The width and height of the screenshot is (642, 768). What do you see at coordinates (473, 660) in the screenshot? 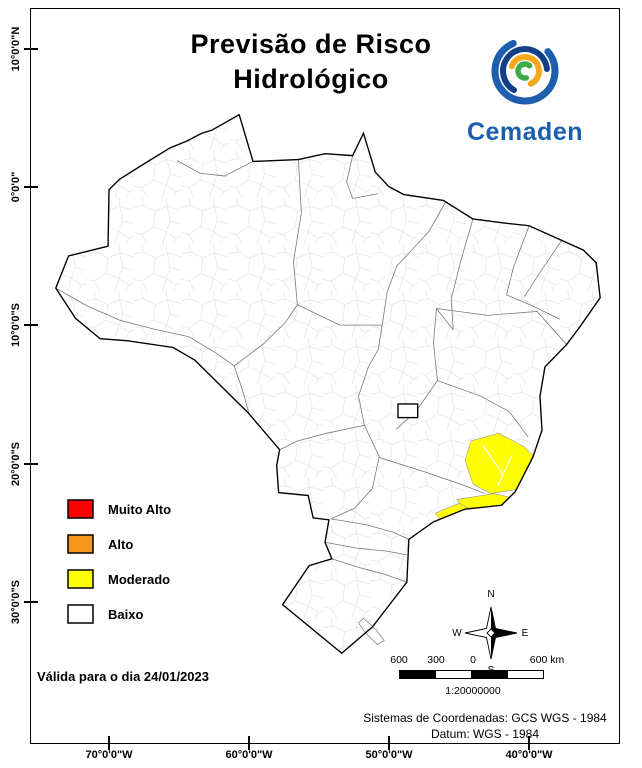
I see `scale-label-0: 0` at bounding box center [473, 660].